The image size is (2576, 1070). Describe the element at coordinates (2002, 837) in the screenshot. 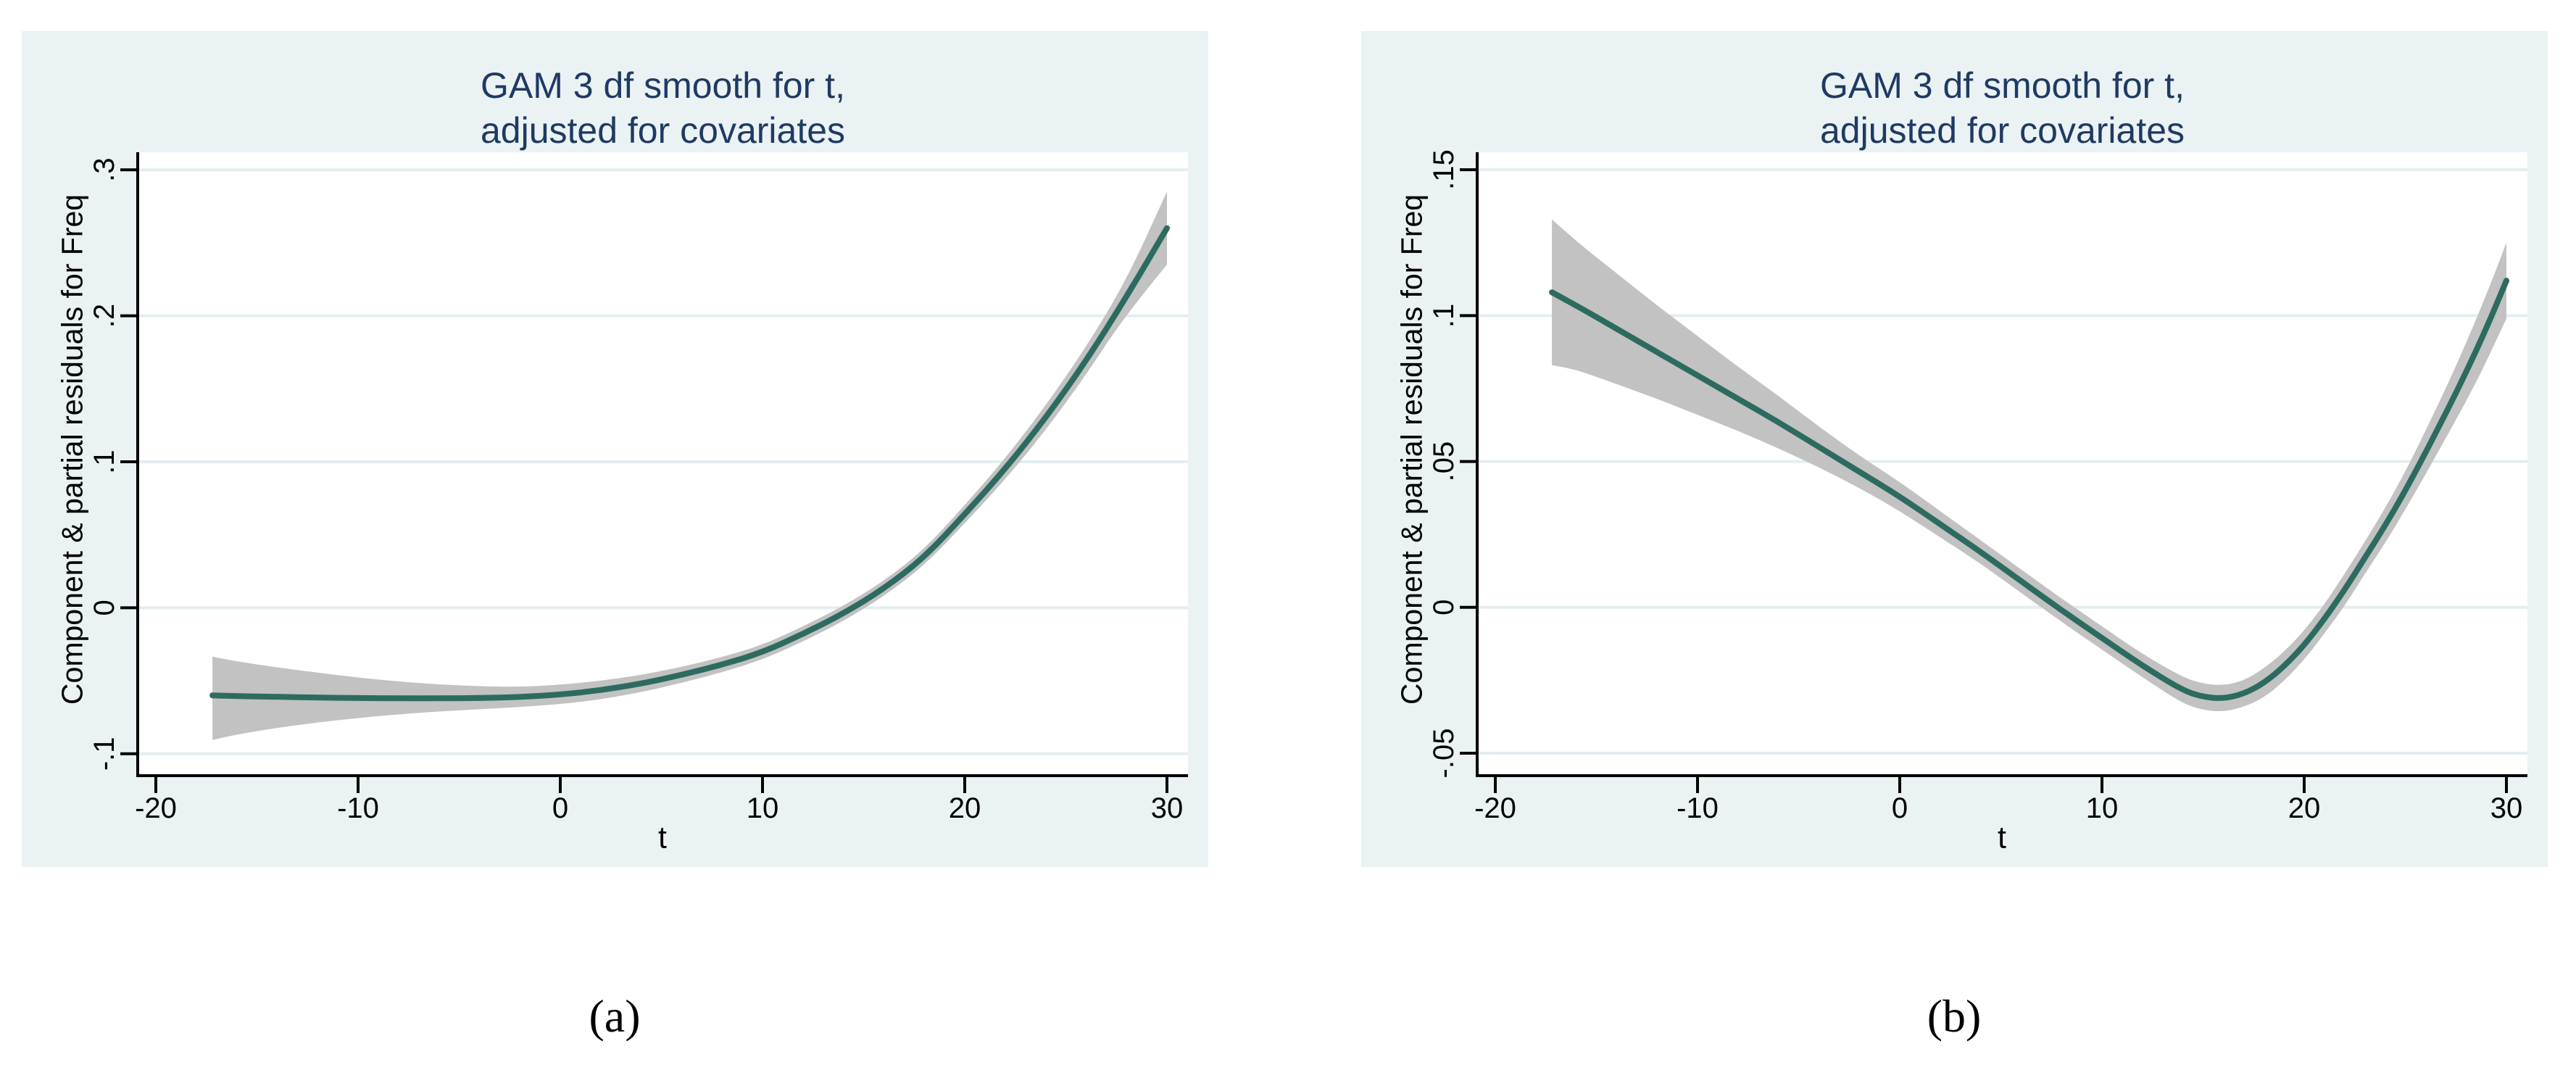

I see `x-axis-title-b: t` at that location.